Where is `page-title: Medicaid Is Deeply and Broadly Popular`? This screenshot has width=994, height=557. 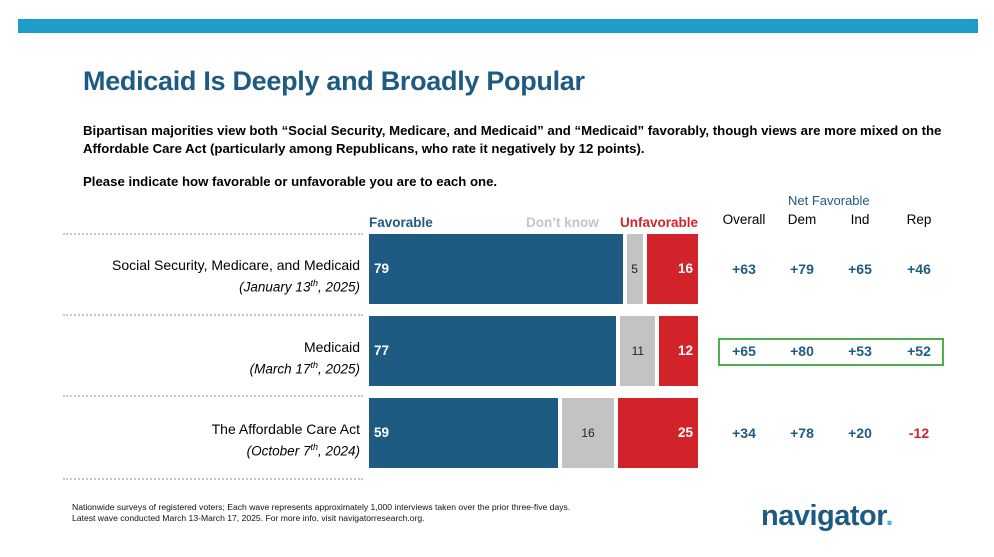 page-title: Medicaid Is Deeply and Broadly Popular is located at coordinates (334, 81).